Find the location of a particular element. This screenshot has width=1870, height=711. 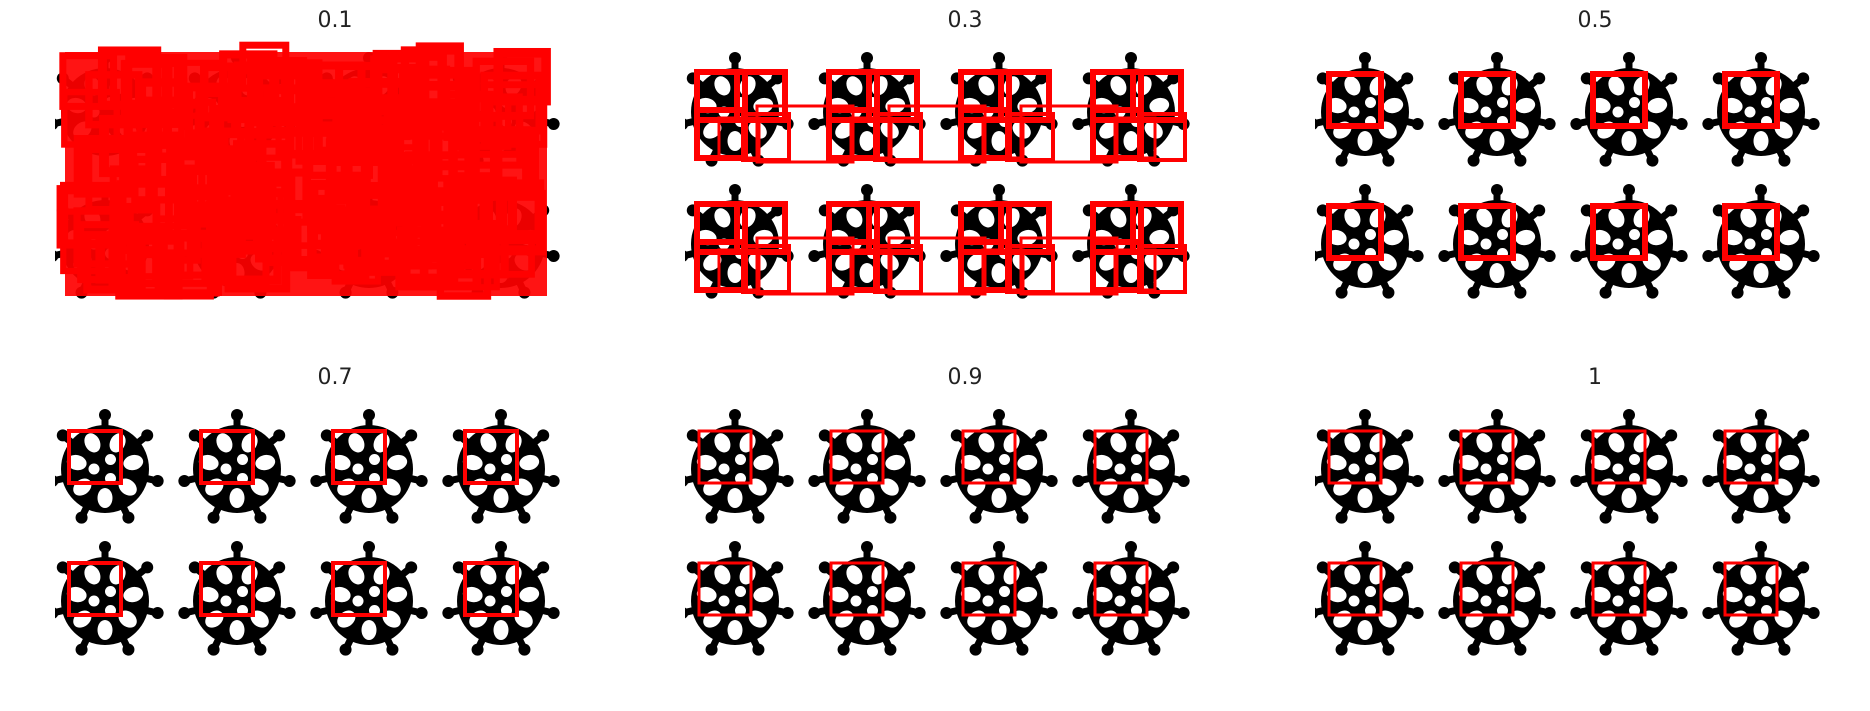

panel-0-7: 0.7 is located at coordinates (335, 522).